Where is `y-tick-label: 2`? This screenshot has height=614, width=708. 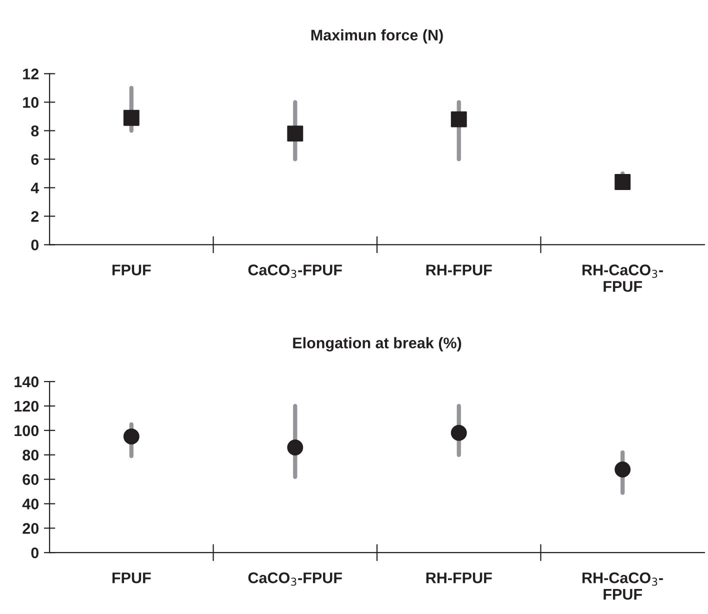
y-tick-label: 2 is located at coordinates (35, 216).